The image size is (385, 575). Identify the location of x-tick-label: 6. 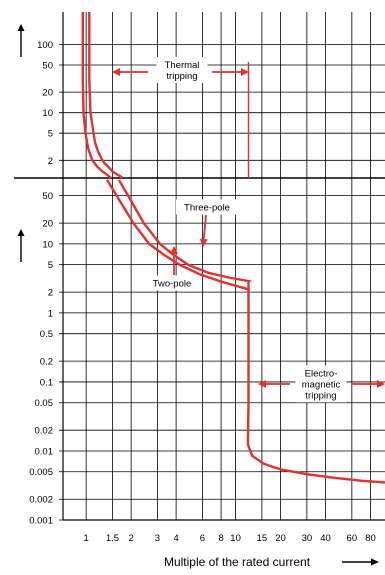
(202, 538).